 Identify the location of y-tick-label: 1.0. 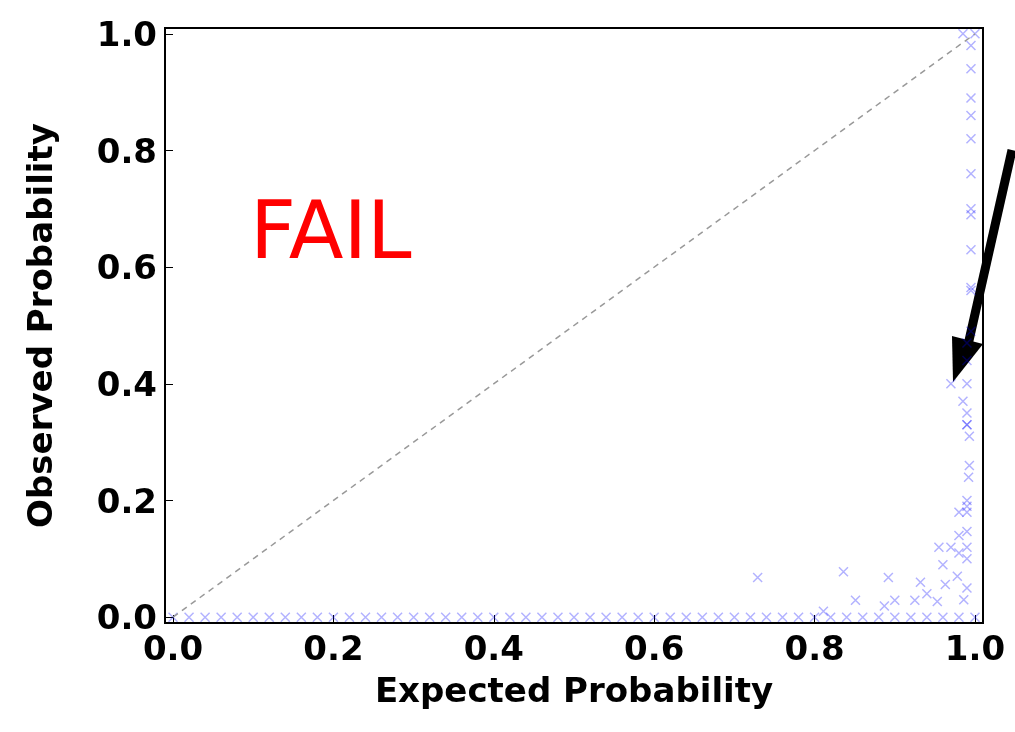
(126, 33).